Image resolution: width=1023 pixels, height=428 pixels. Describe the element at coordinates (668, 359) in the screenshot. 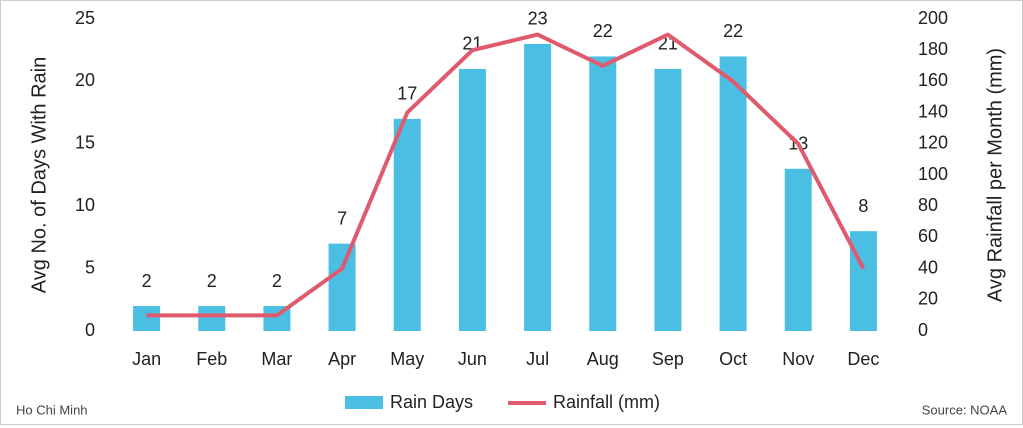

I see `x-tick-label: Sep` at that location.